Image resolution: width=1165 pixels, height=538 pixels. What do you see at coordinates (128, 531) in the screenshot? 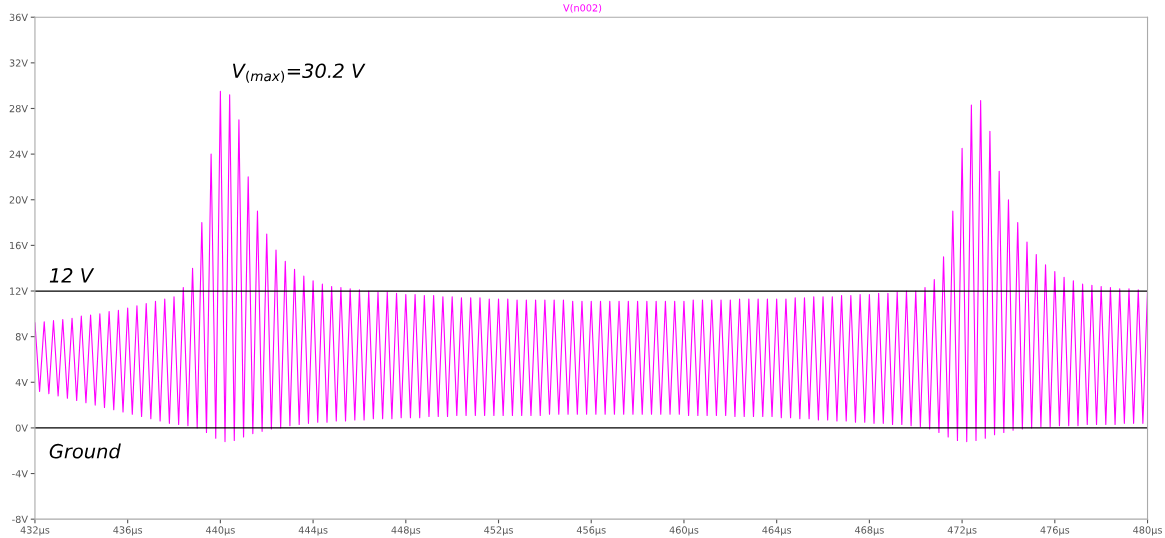
I see `x-tick-label: 436µs` at bounding box center [128, 531].